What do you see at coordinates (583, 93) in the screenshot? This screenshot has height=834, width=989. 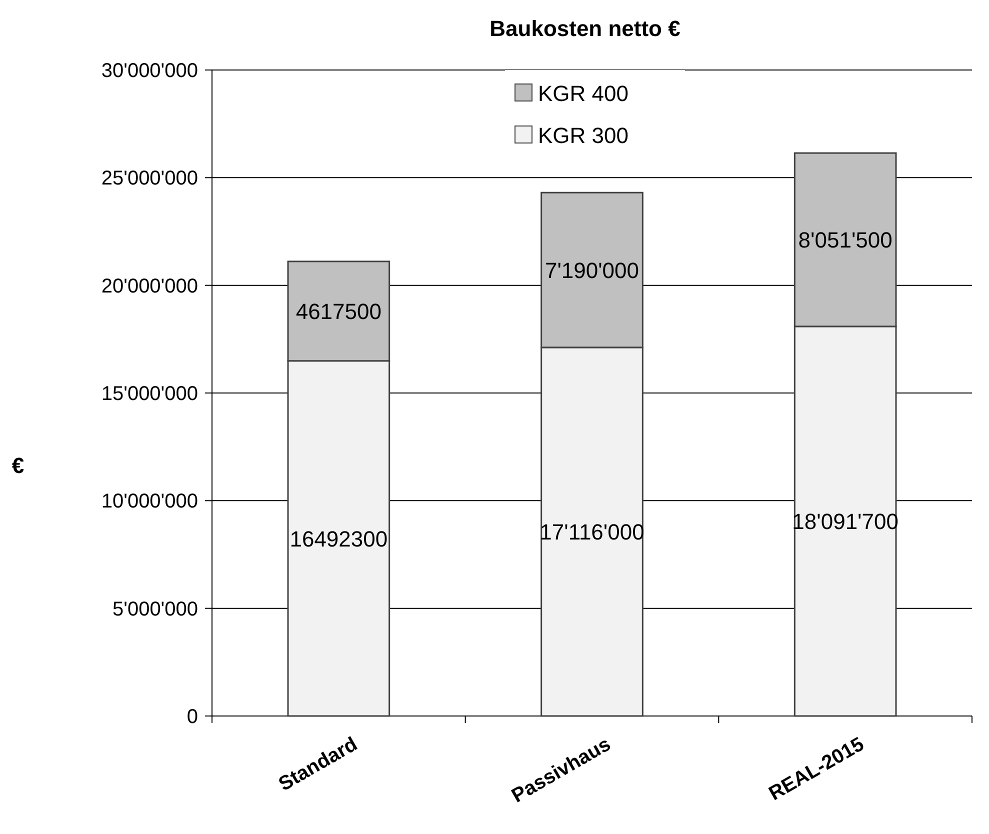 I see `legend-label: KGR 400` at bounding box center [583, 93].